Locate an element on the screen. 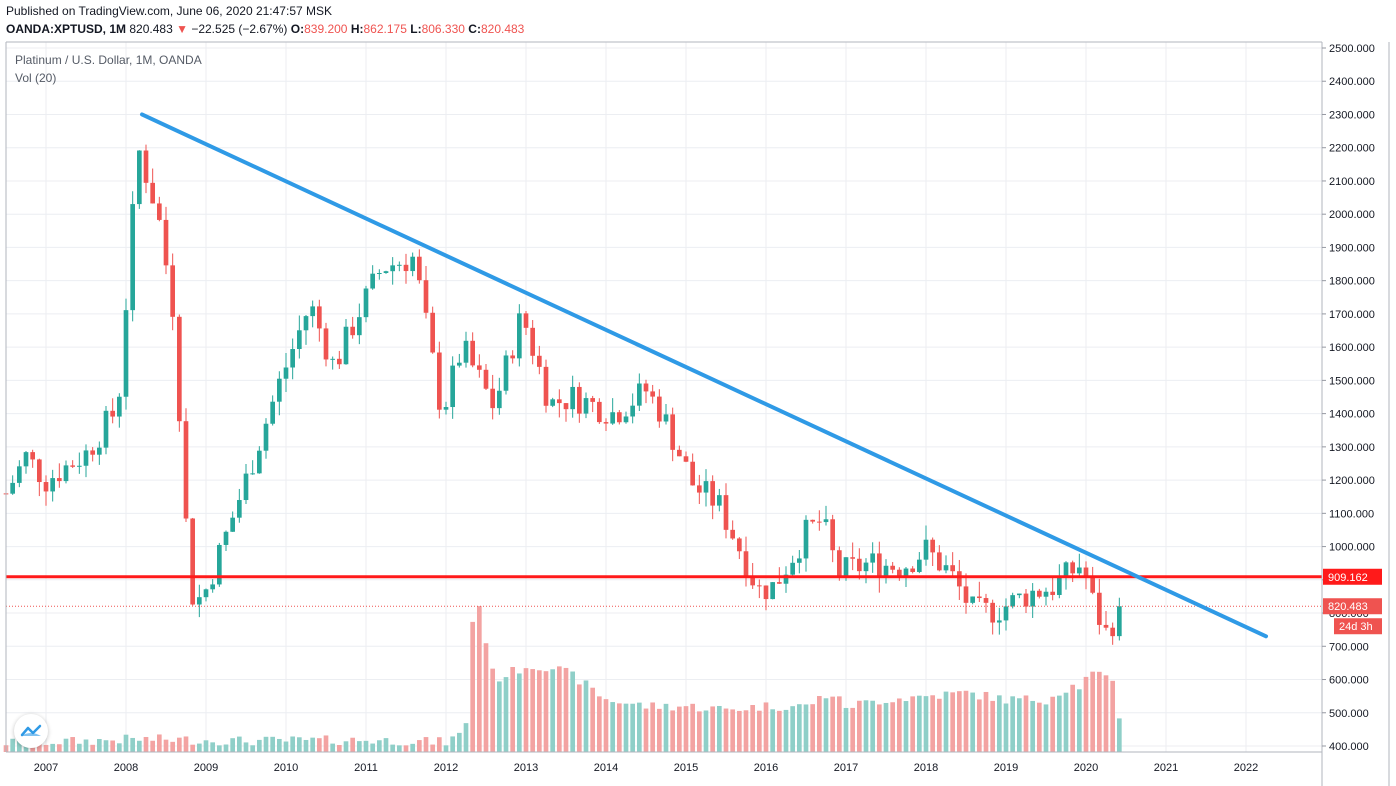  y-tick-label: 2400.000 is located at coordinates (1352, 82).